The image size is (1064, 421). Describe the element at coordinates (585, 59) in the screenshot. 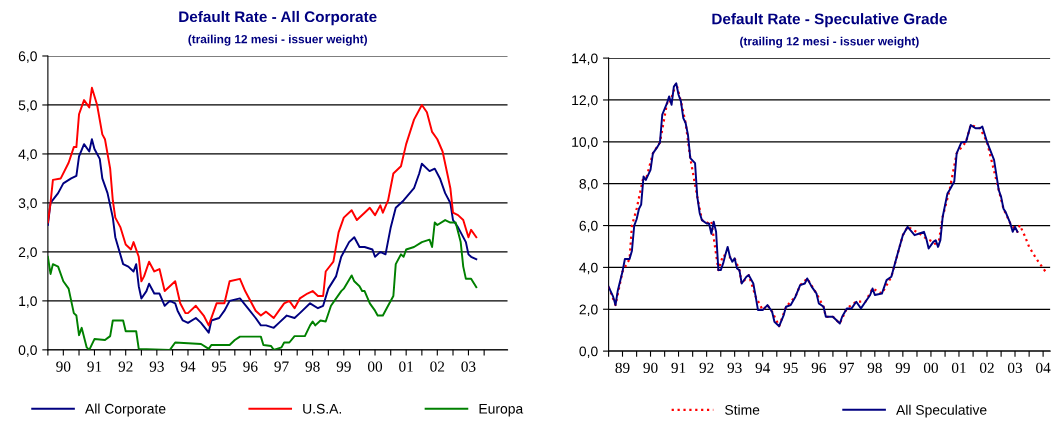

I see `y-tick-label: 14,0` at that location.